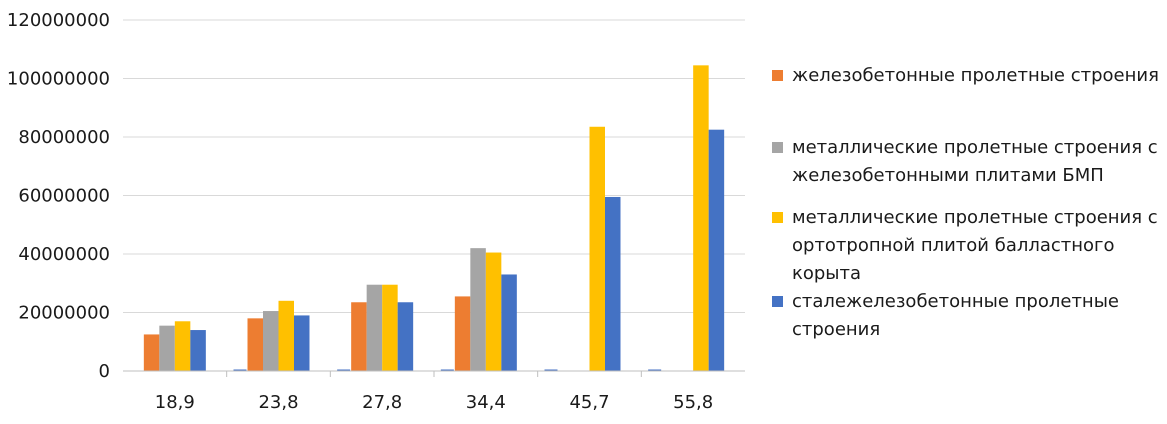  What do you see at coordinates (64, 254) in the screenshot?
I see `y-tick-label: 40000000` at bounding box center [64, 254].